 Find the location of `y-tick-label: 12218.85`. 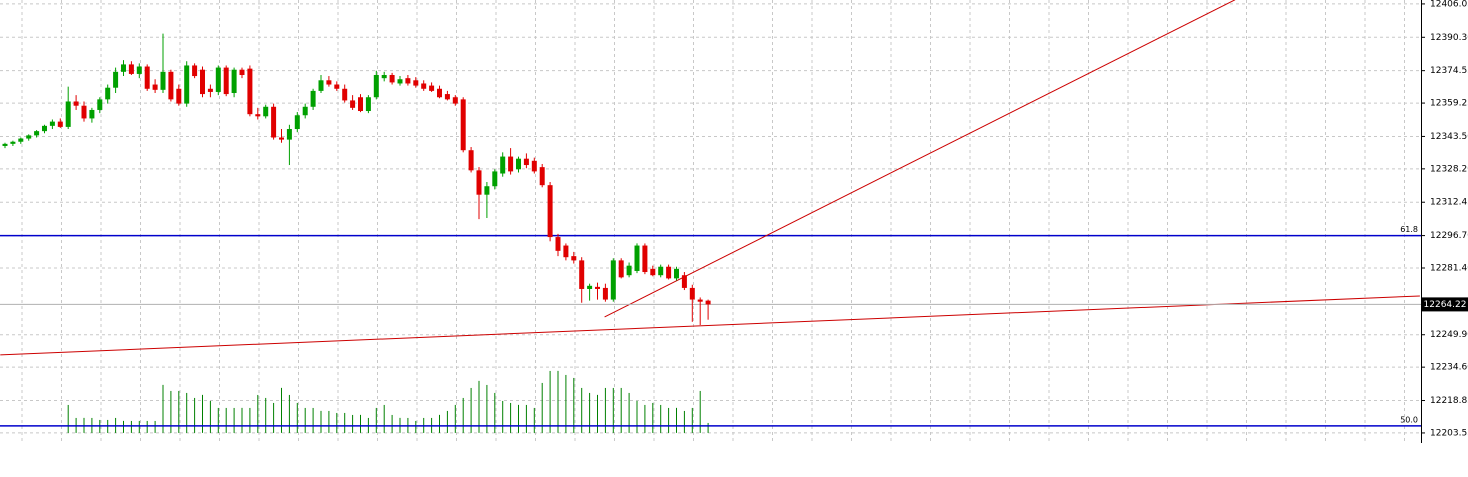

y-tick-label: 12218.85 is located at coordinates (1449, 401).